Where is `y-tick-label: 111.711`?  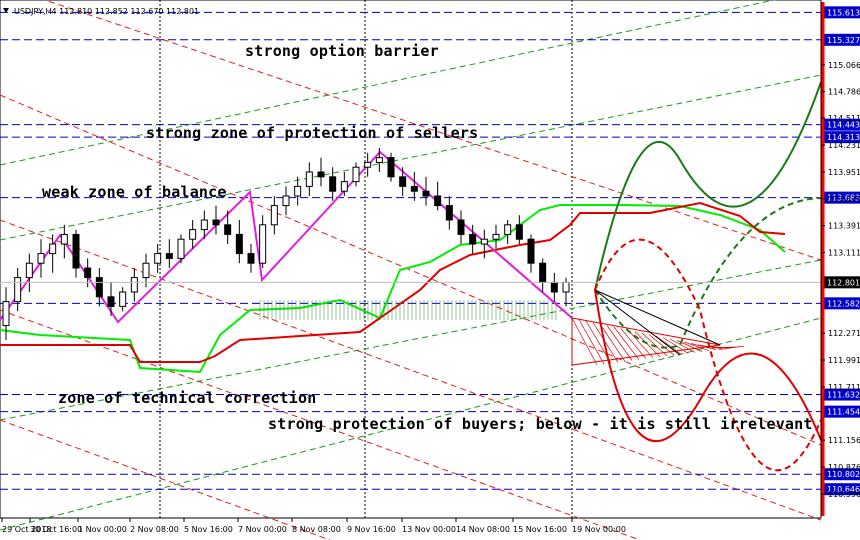
y-tick-label: 111.711 is located at coordinates (844, 387).